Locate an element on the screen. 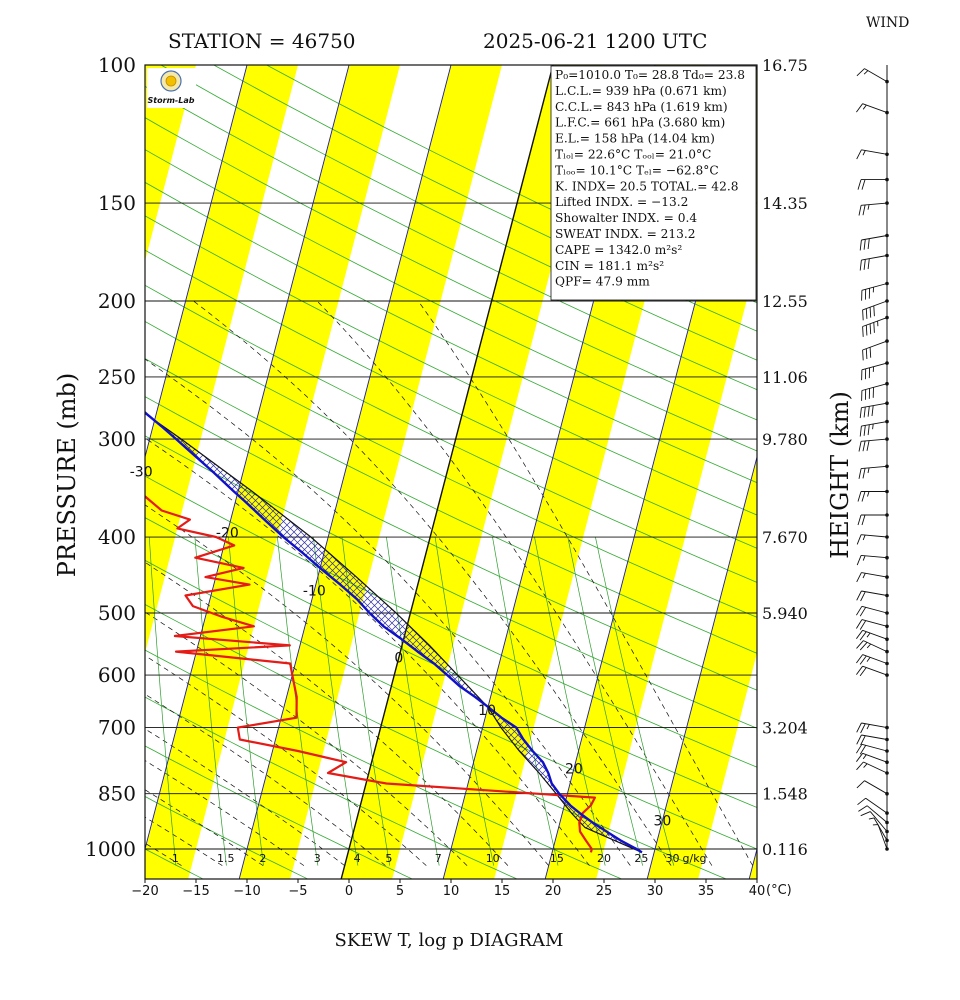 This screenshot has height=1000, width=960. height-tick-label: 12.55 is located at coordinates (785, 301).